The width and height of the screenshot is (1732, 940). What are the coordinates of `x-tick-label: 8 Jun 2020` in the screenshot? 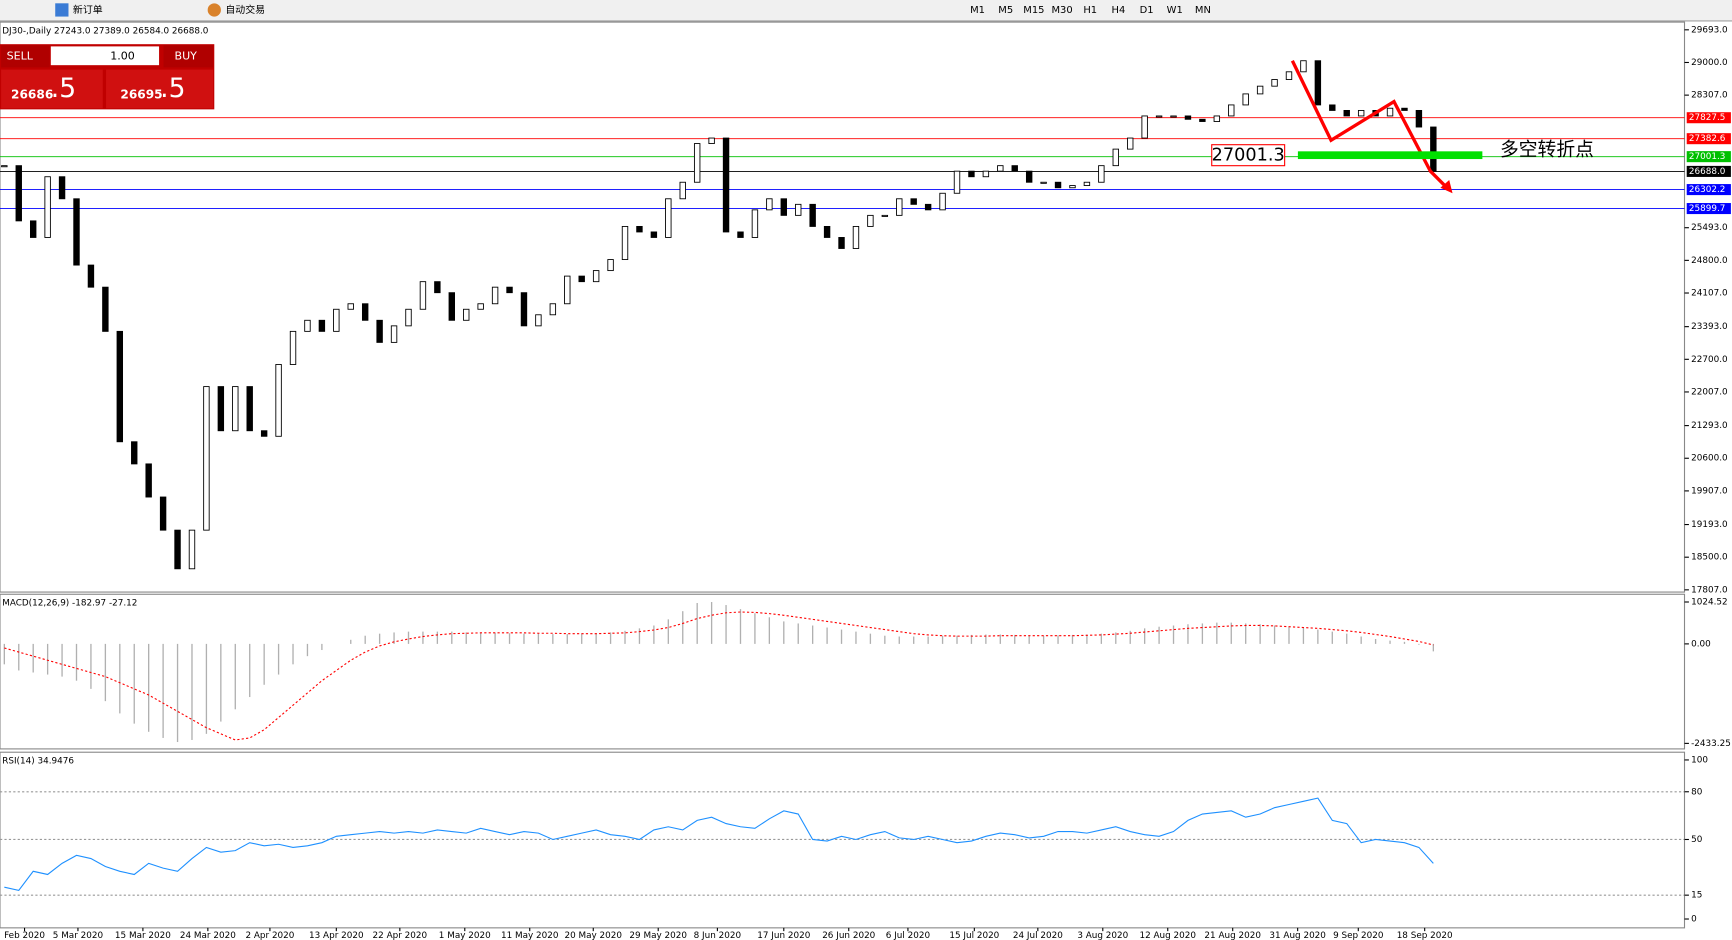 It's located at (718, 935).